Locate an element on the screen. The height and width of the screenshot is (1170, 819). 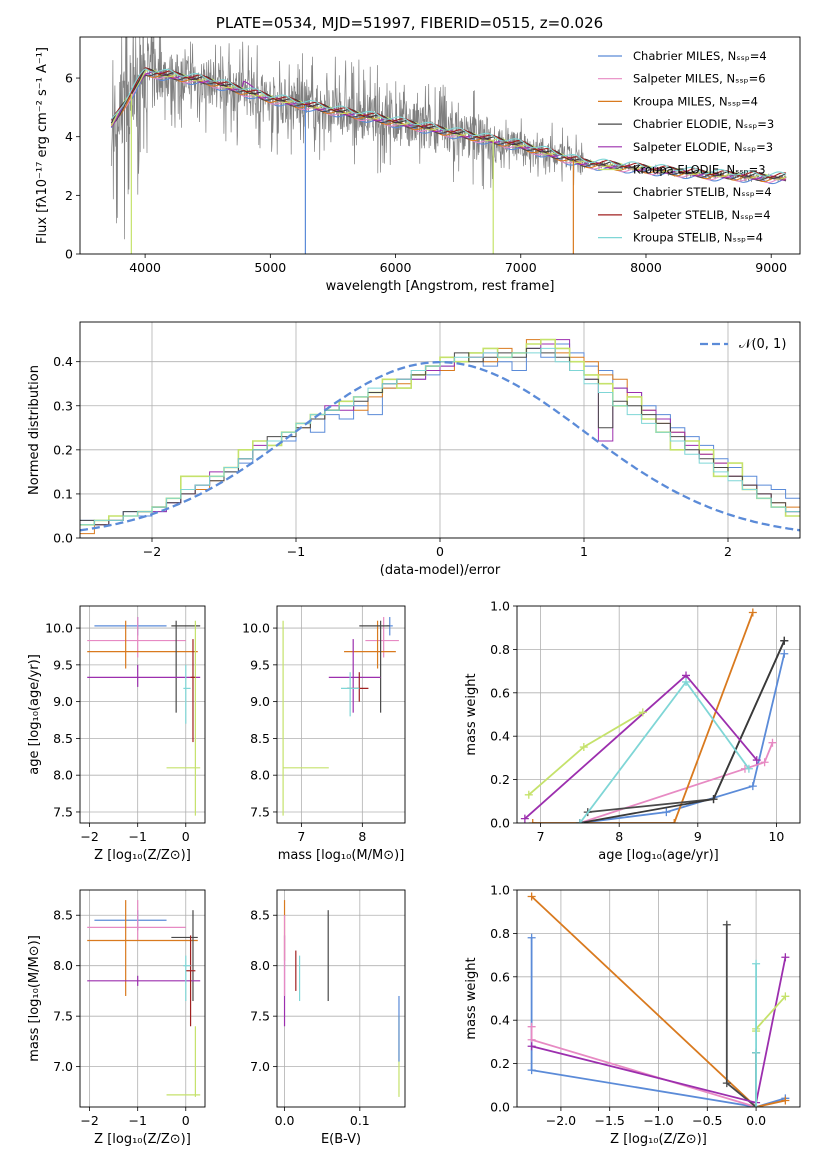
y-tick-label: 10.0 is located at coordinates (256, 628).